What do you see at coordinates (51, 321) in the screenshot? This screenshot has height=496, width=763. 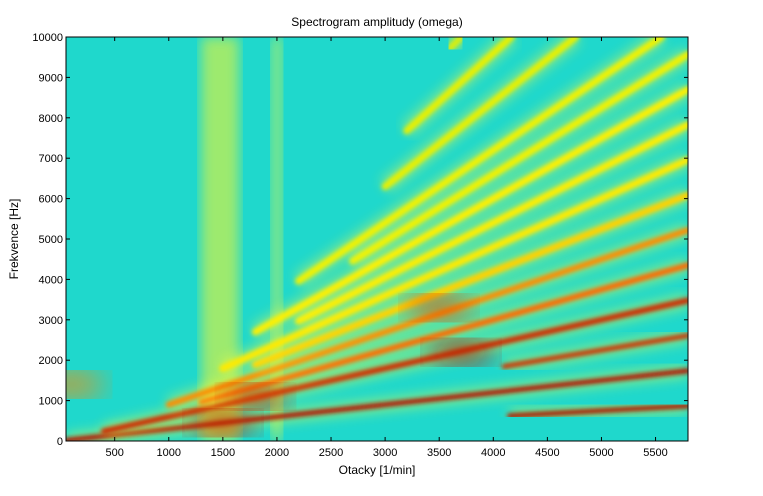 I see `y-tick-label: 3000` at bounding box center [51, 321].